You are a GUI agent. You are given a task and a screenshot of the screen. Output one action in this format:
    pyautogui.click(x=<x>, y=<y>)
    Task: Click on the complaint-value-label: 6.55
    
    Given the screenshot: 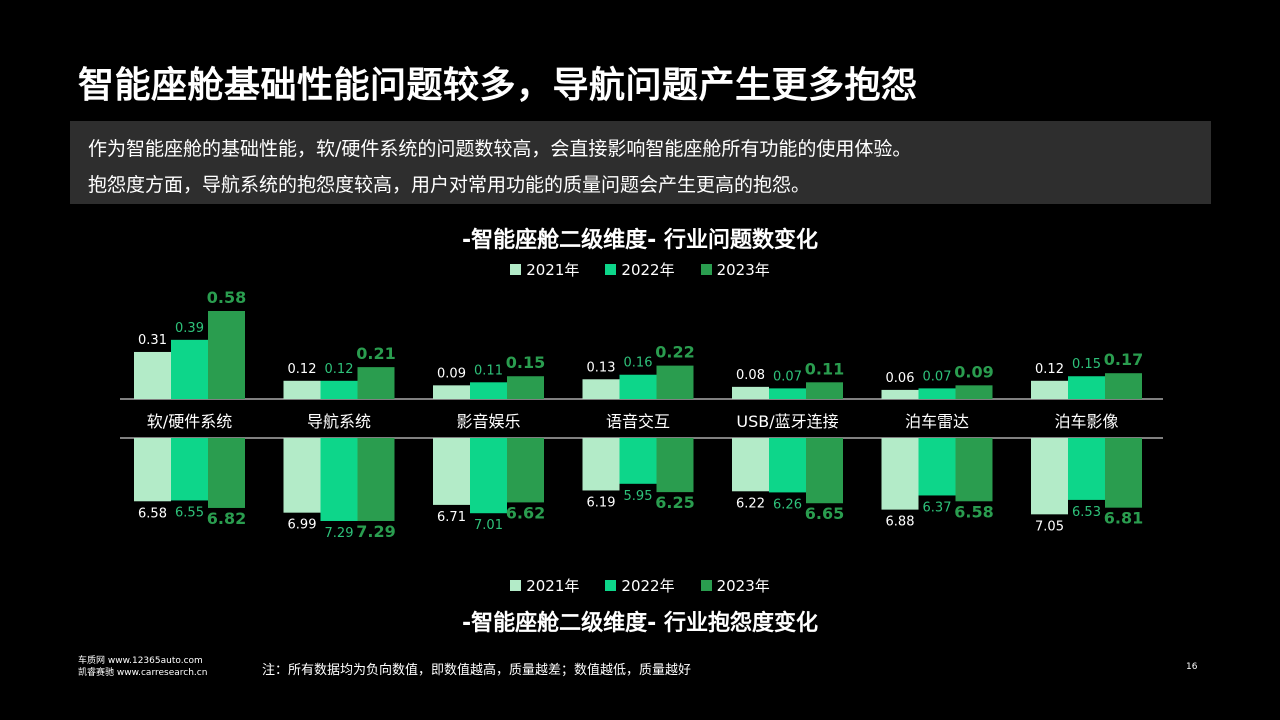 What is the action you would take?
    pyautogui.click(x=189, y=512)
    